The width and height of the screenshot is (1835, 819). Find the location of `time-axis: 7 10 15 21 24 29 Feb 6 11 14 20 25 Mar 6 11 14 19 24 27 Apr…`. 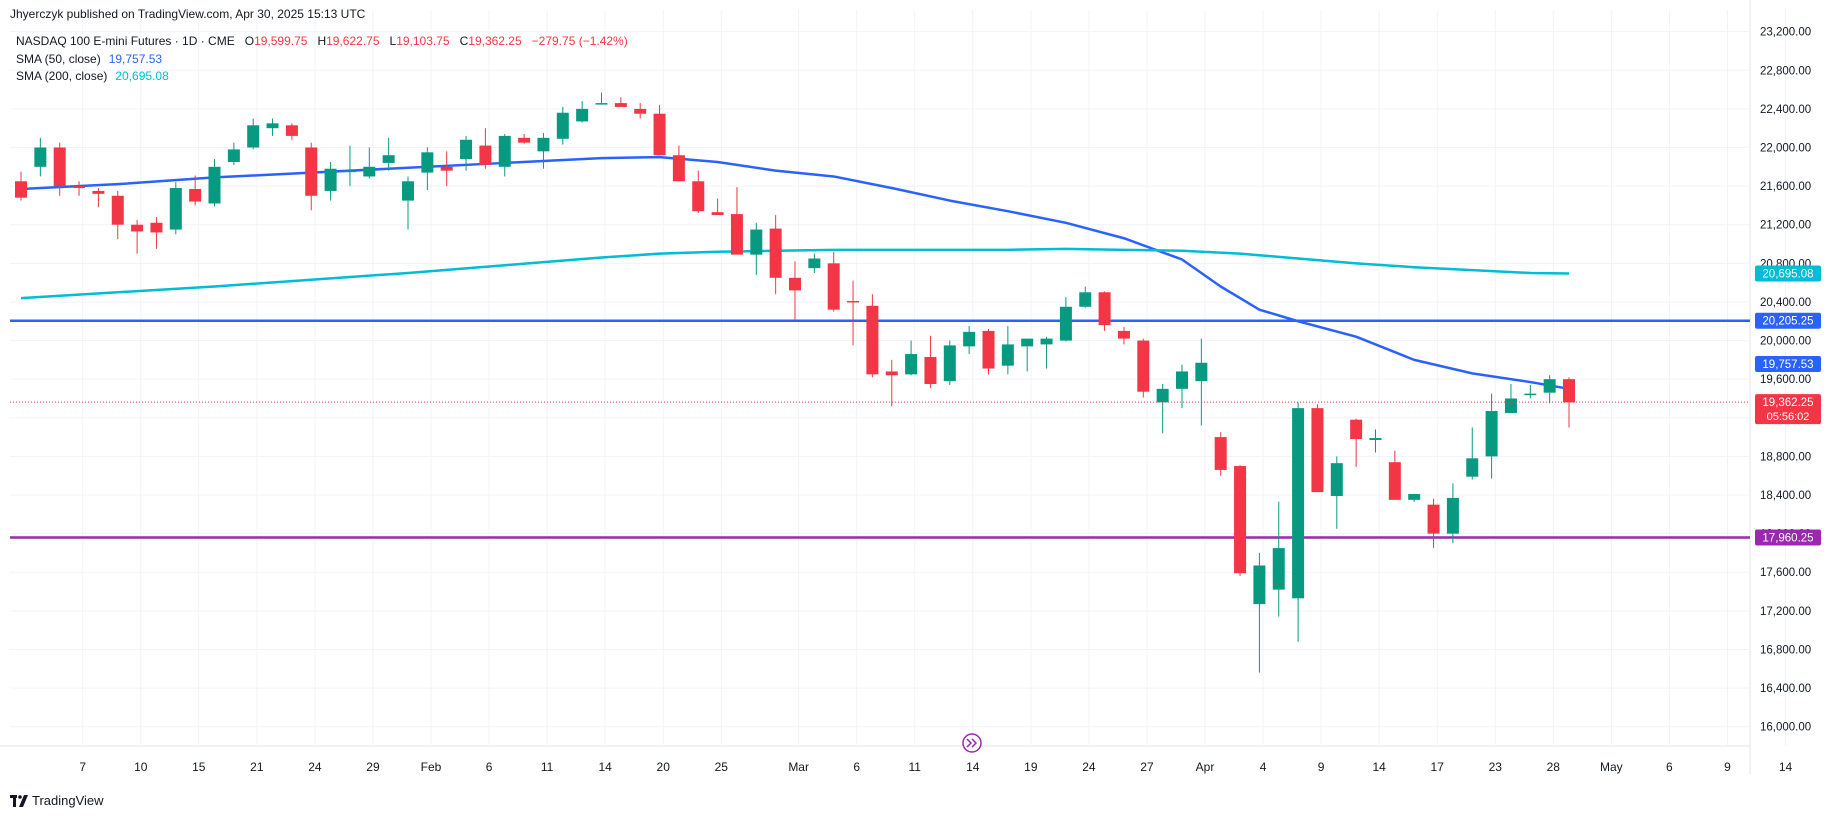

time-axis: 7 10 15 21 24 29 Feb 6 11 14 20 25 Mar 6 11 14 19 24 27 Apr… is located at coordinates (935, 767).